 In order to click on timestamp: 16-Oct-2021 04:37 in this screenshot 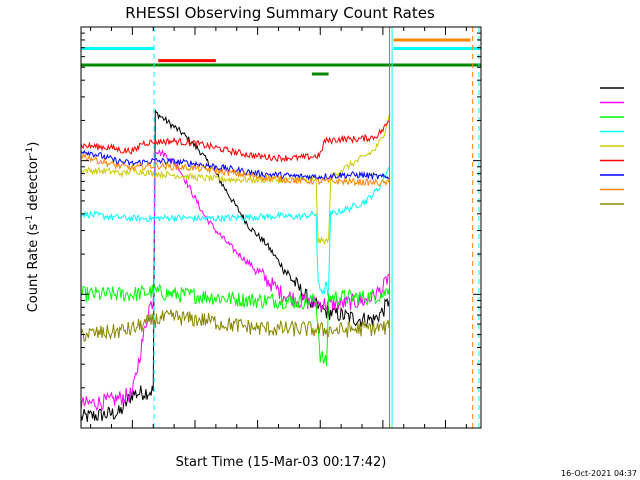, I will do `click(599, 473)`.